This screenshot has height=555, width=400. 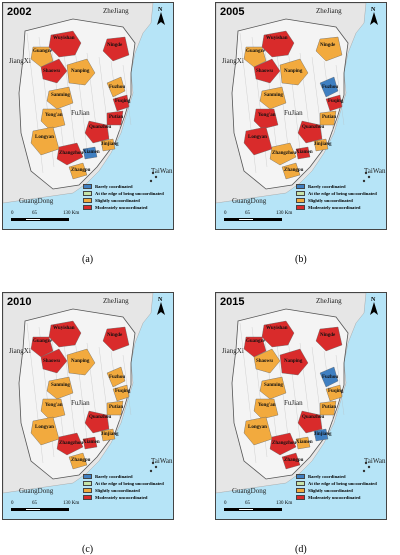 What do you see at coordinates (160, 300) in the screenshot?
I see `north-label: N` at bounding box center [160, 300].